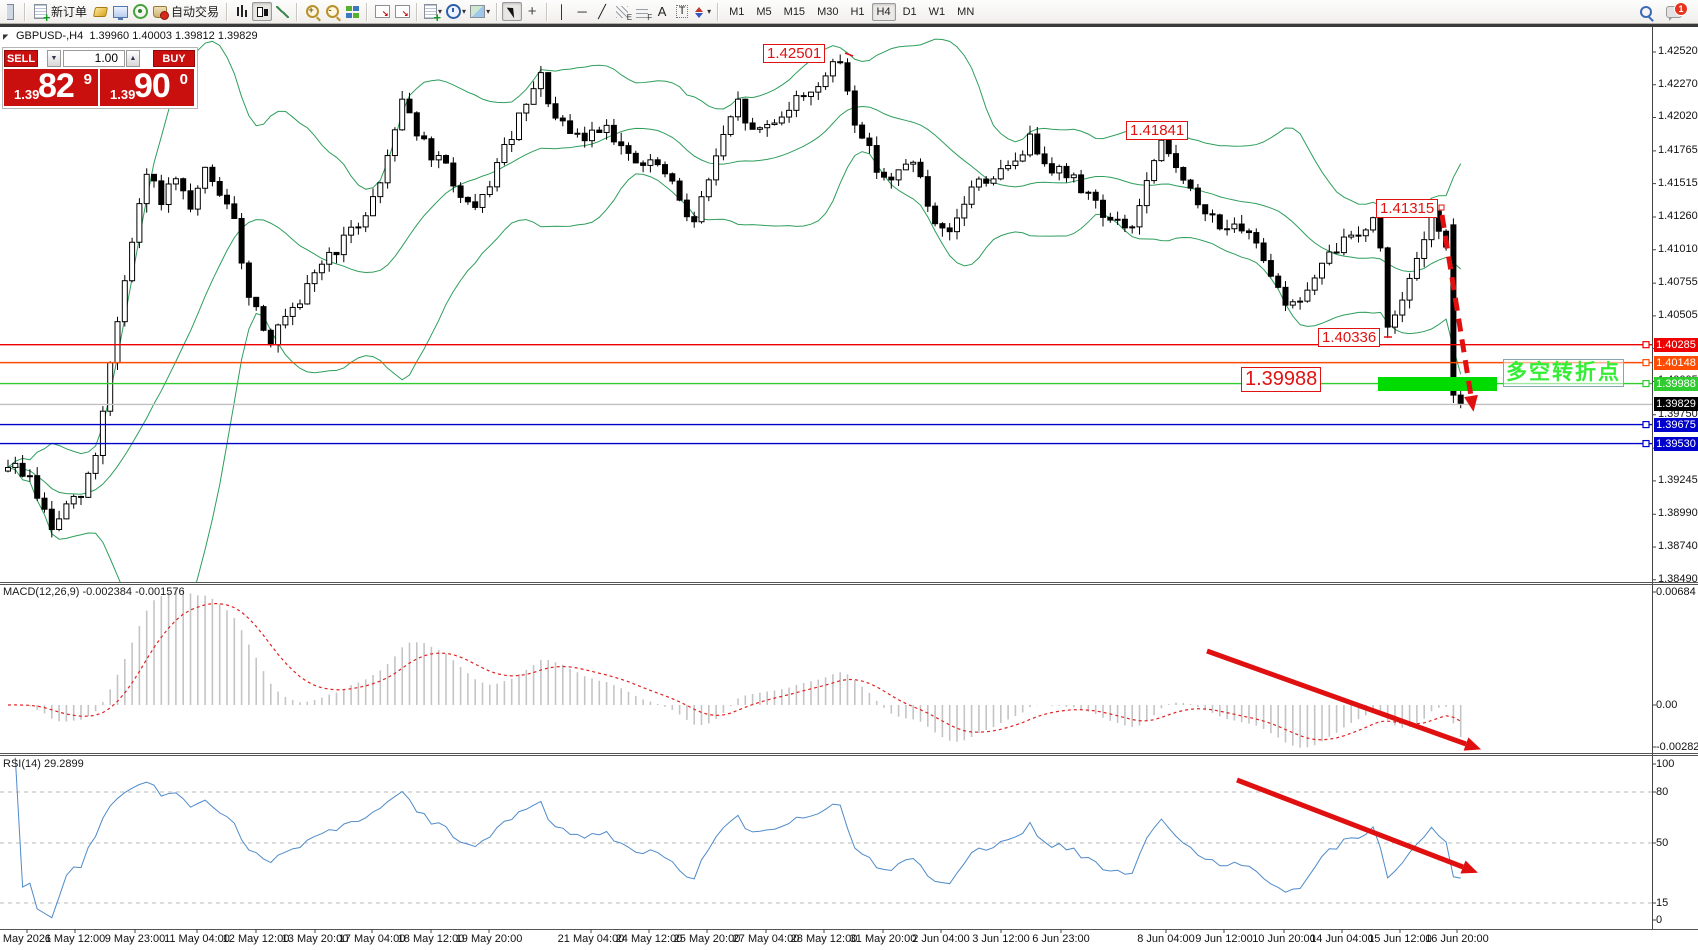  I want to click on annotation-high-1.42501: 1.42501, so click(794, 53).